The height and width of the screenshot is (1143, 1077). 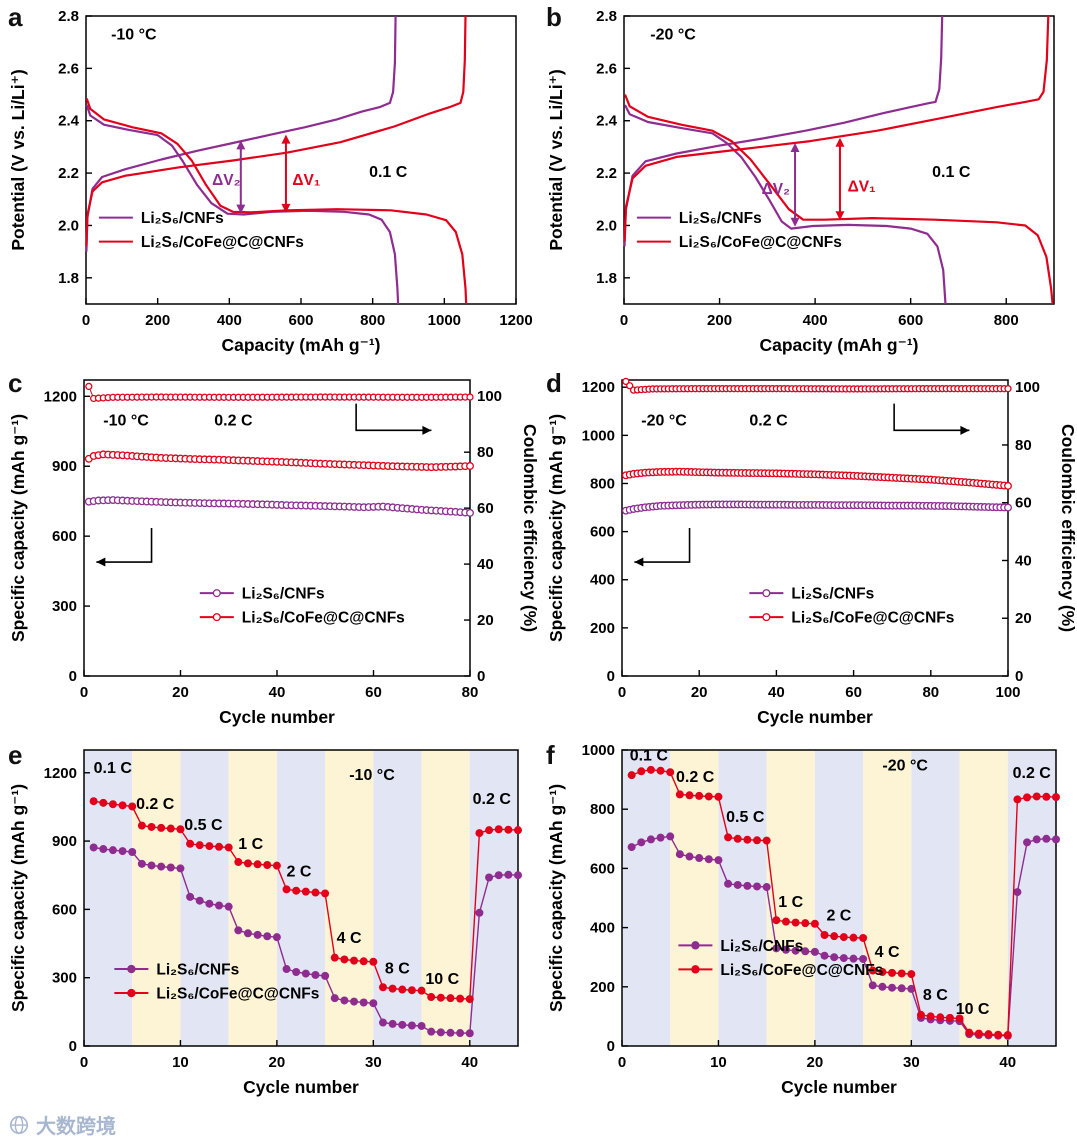 What do you see at coordinates (64, 606) in the screenshot?
I see `svg-text: 300` at bounding box center [64, 606].